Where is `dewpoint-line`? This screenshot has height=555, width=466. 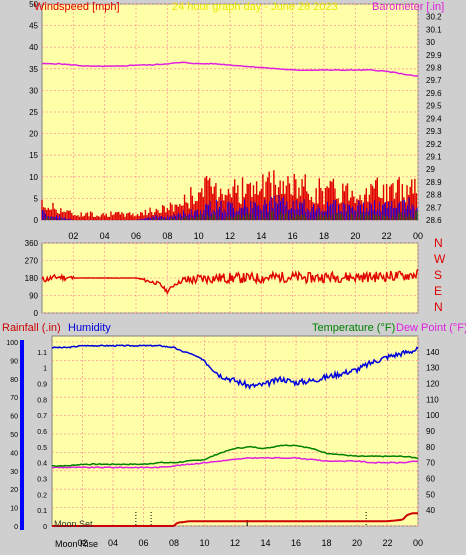 dewpoint-line is located at coordinates (235, 462).